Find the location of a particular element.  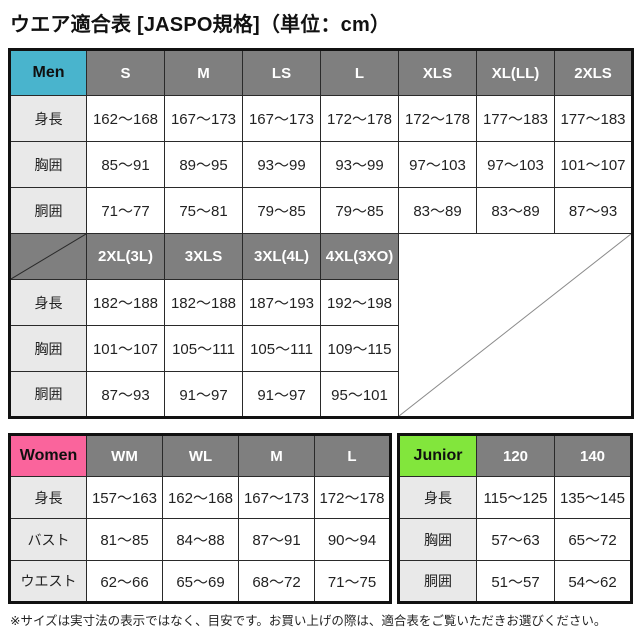

row-label-cell: ウエスト is located at coordinates (48, 581).